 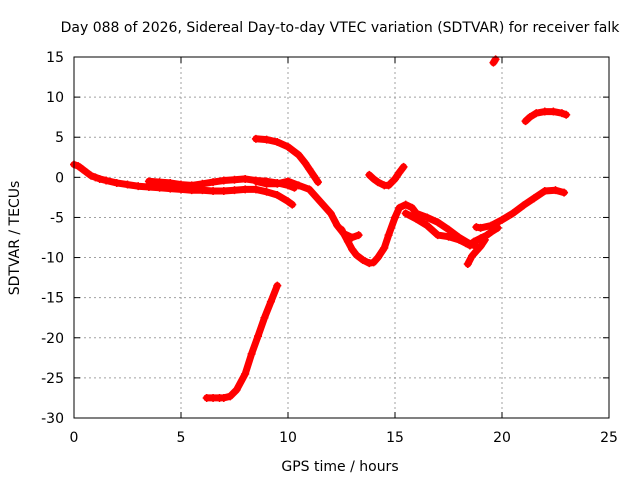 I want to click on y-tick-label: 5, so click(x=59, y=138).